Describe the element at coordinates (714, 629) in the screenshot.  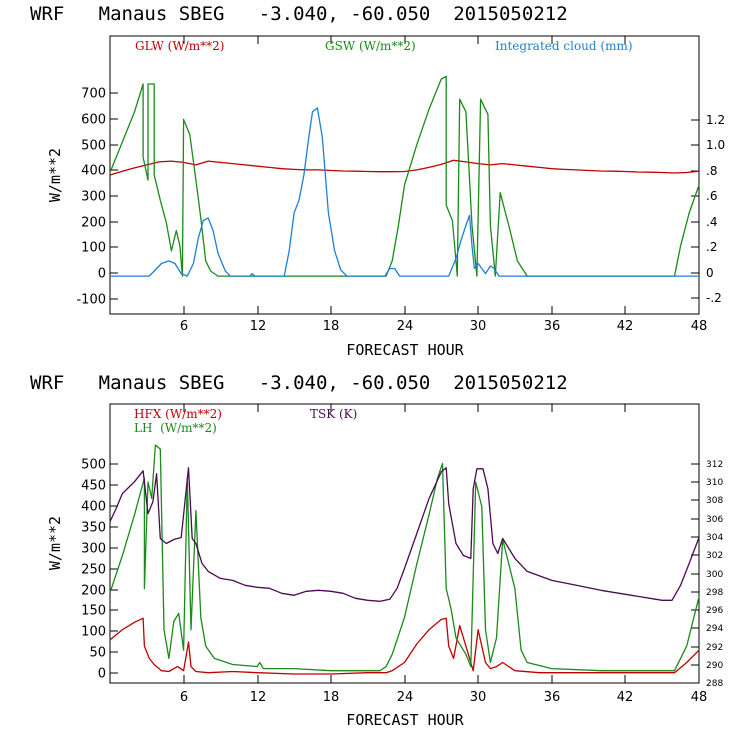
I see `bottom-right-tick: 294` at that location.